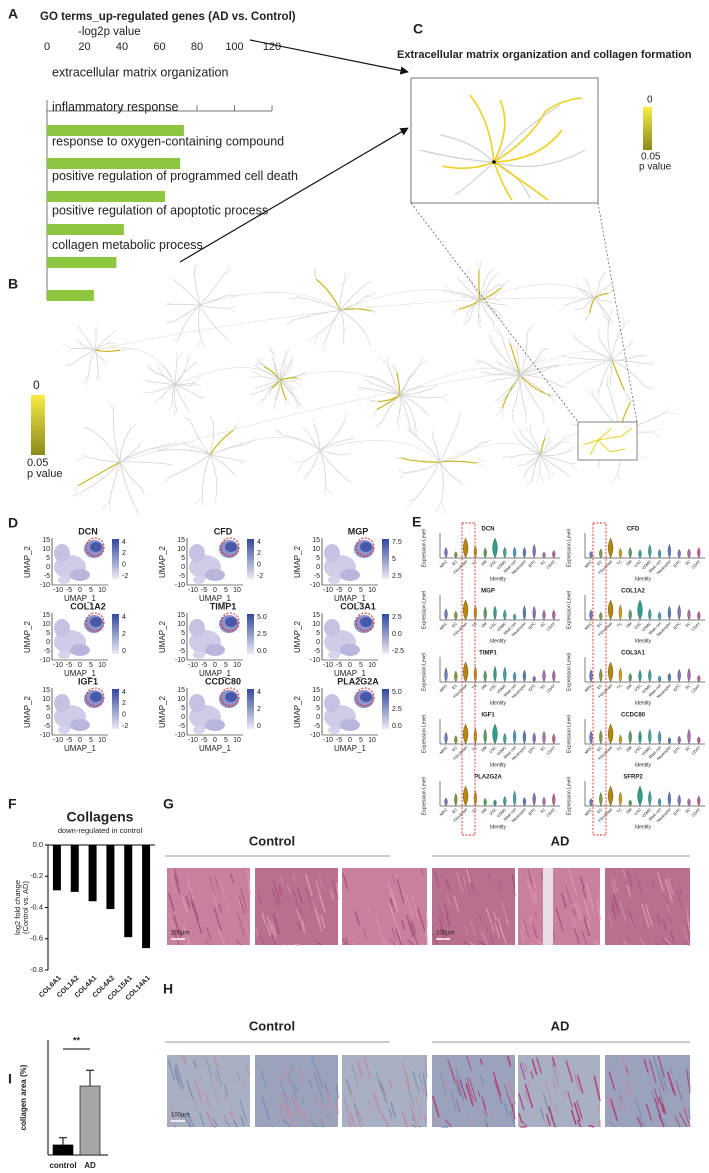 Image resolution: width=709 pixels, height=1173 pixels. I want to click on y-tick-label: -0.2, so click(36, 875).